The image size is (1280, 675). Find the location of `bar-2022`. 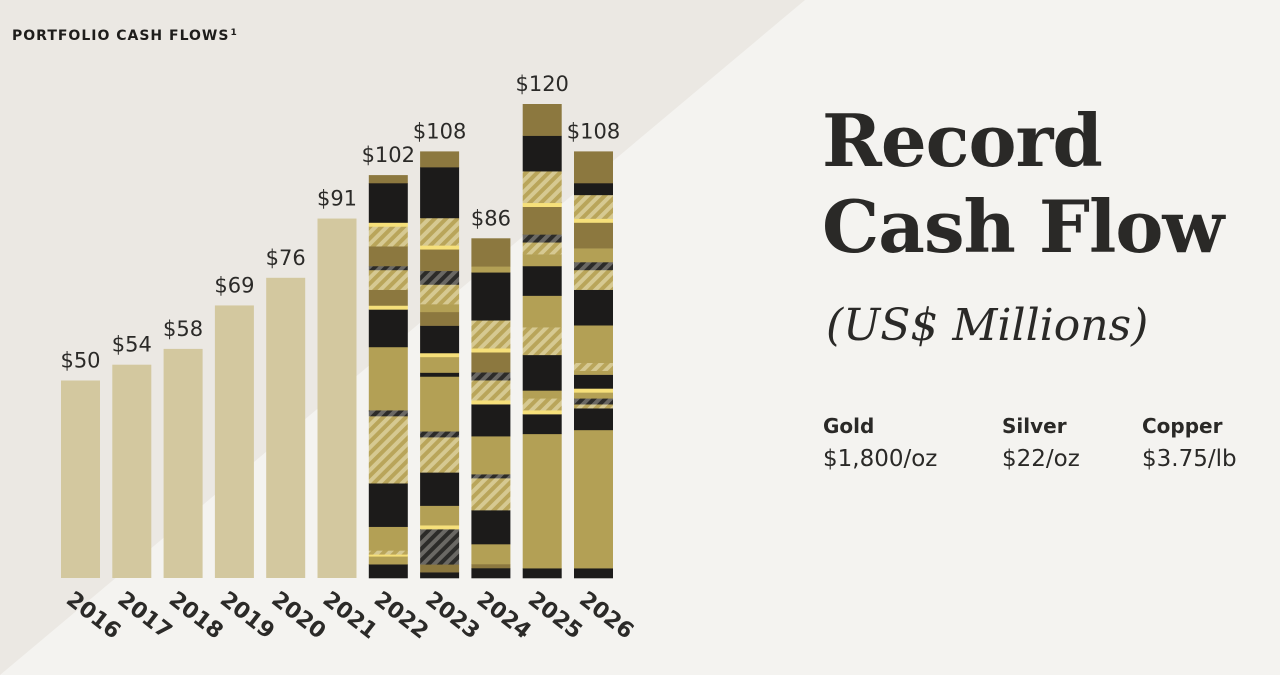

bar-2022 is located at coordinates (388, 377).